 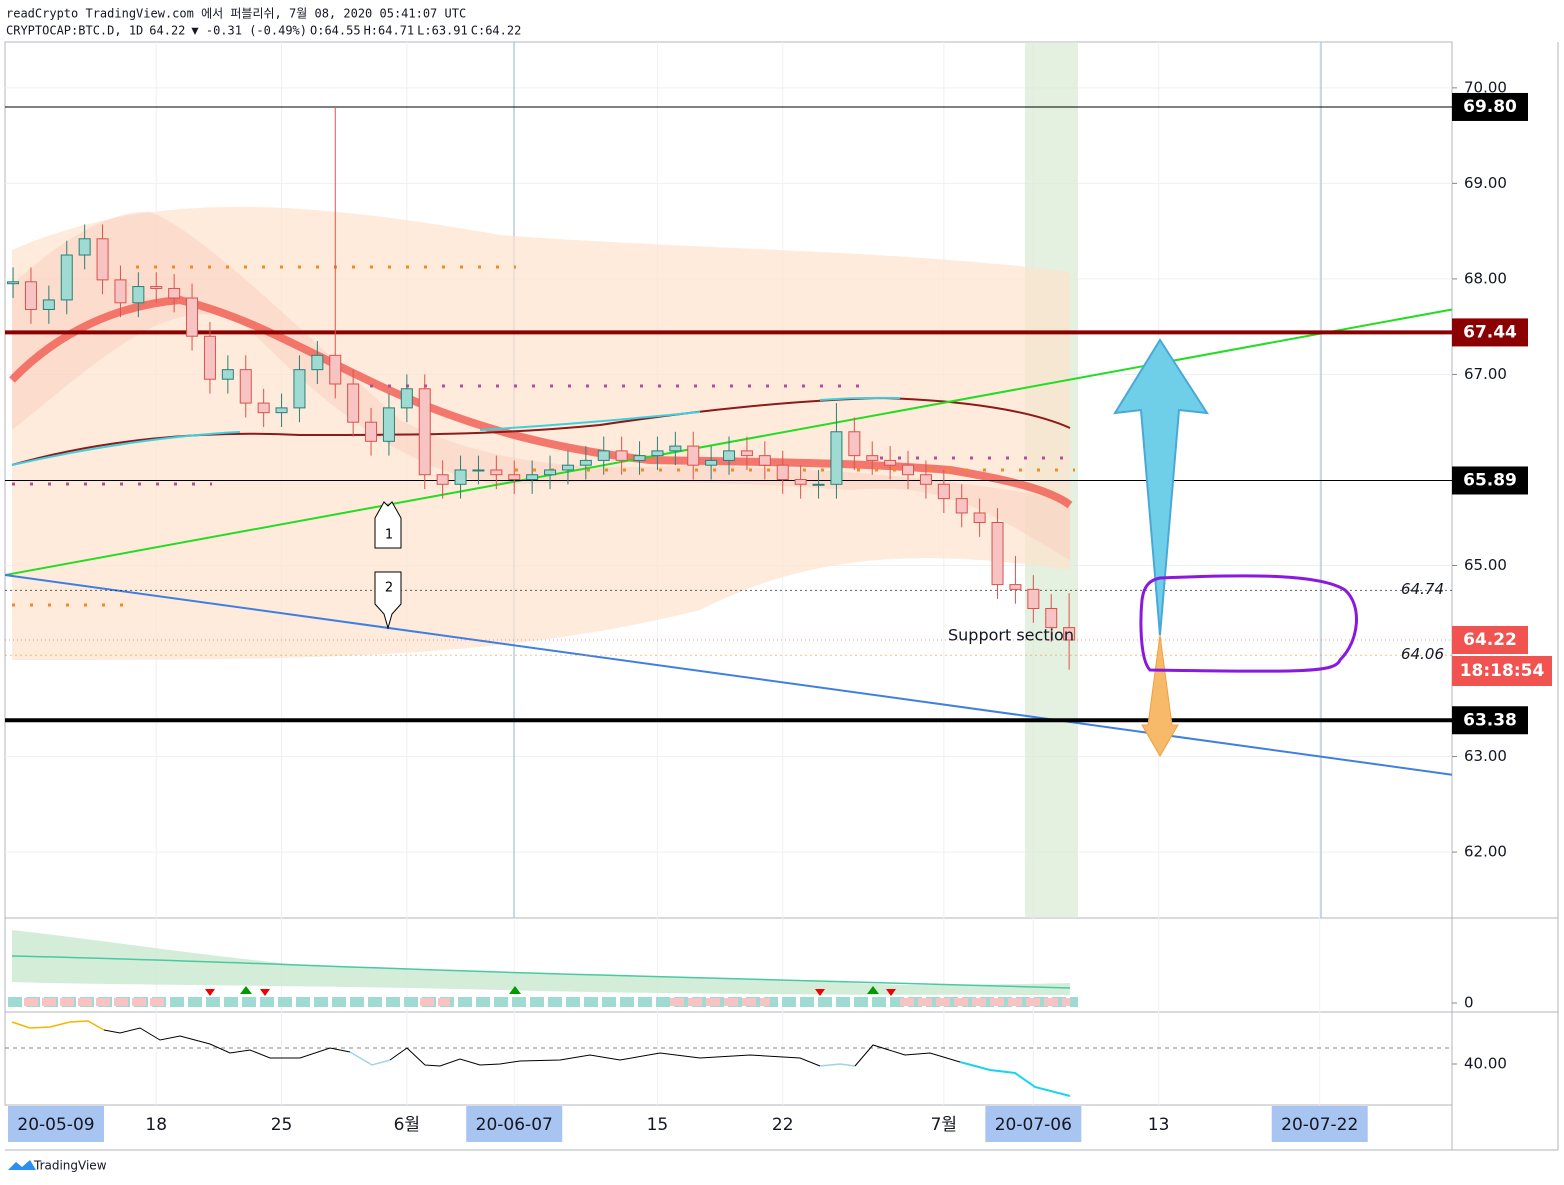 I want to click on header-text: 64.71, so click(x=396, y=31).